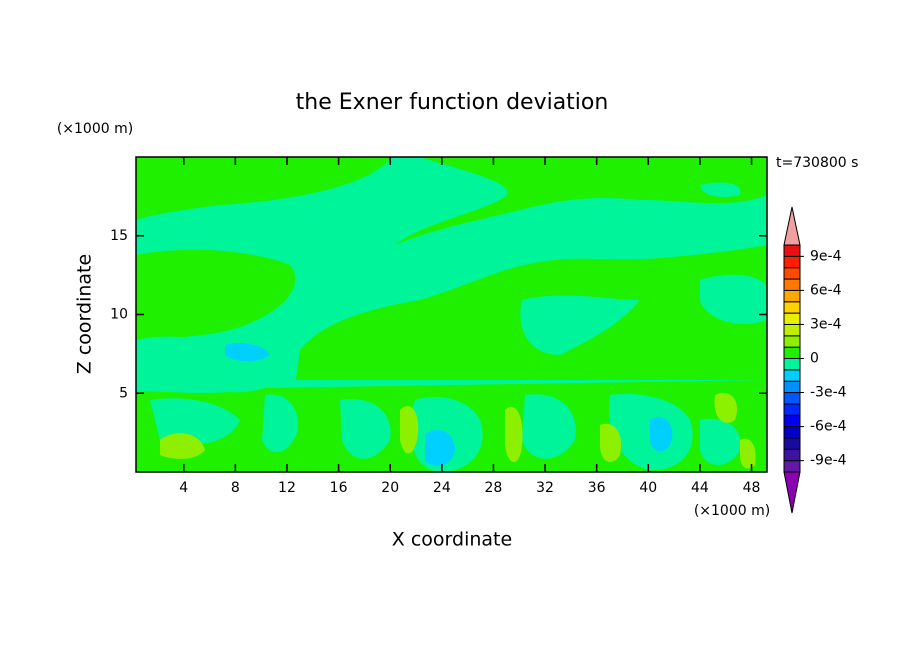 The height and width of the screenshot is (654, 904). What do you see at coordinates (287, 488) in the screenshot?
I see `x-tick-label: 12` at bounding box center [287, 488].